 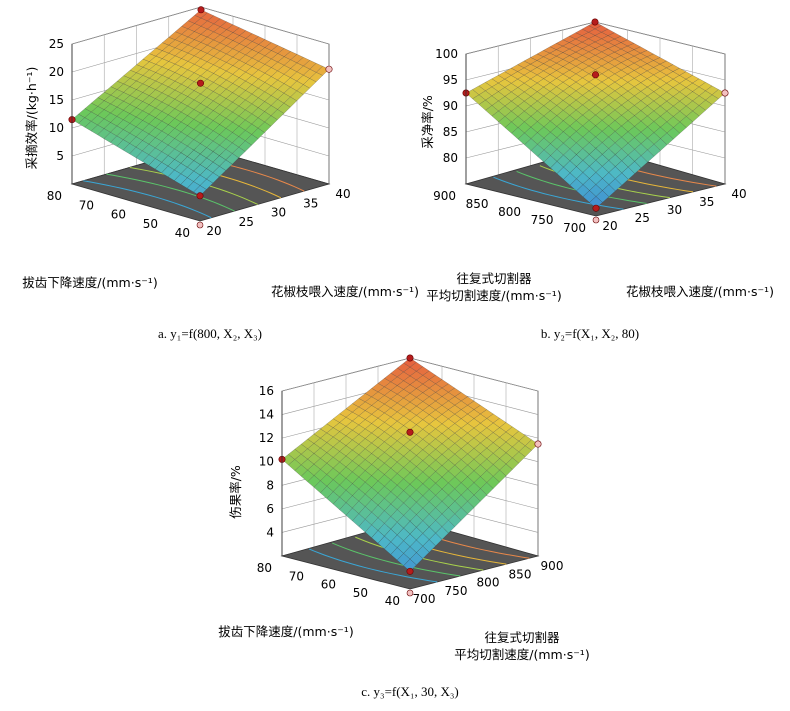 I want to click on z-tick-label: 8, so click(x=270, y=485).